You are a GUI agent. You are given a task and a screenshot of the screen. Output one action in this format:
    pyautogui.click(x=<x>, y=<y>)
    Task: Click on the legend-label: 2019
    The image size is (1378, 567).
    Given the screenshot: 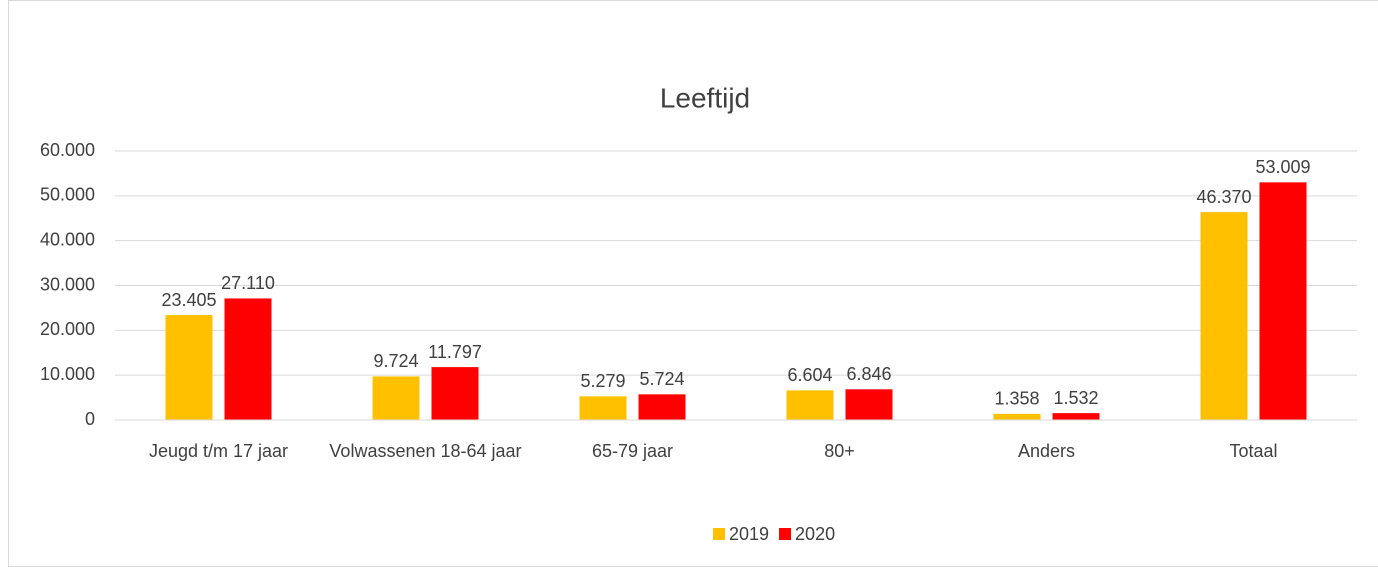 What is the action you would take?
    pyautogui.click(x=749, y=534)
    